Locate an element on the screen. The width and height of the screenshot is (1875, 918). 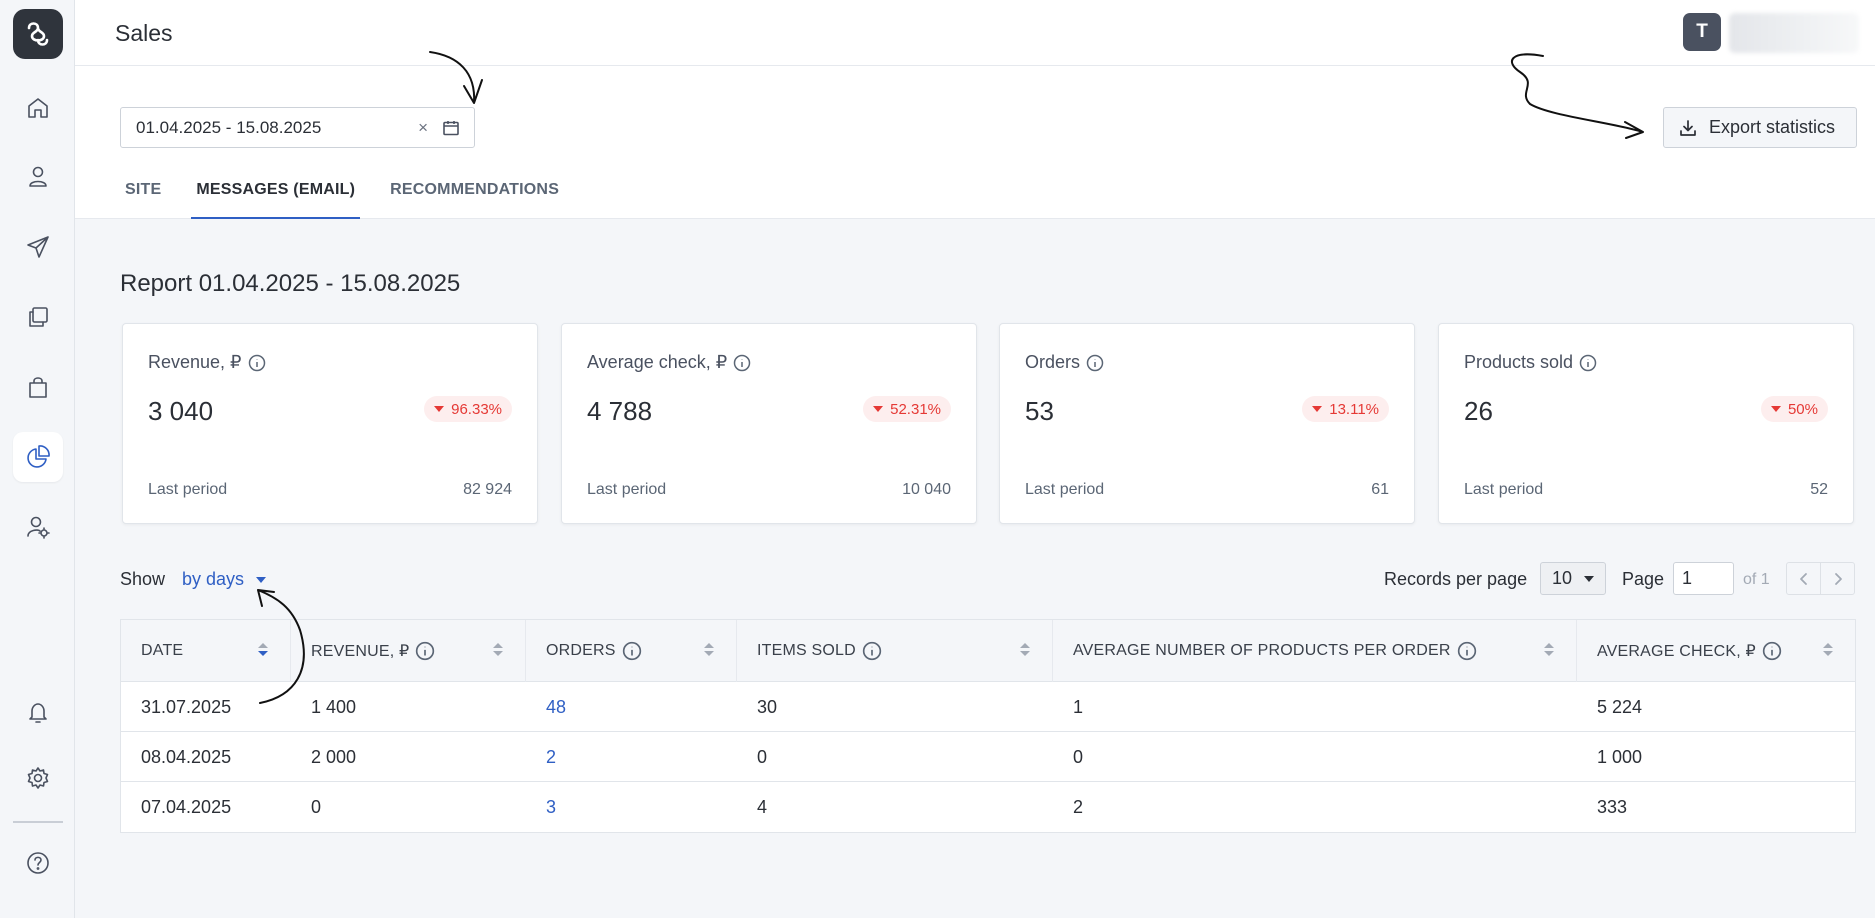
top-header: Sales T is located at coordinates (975, 33).